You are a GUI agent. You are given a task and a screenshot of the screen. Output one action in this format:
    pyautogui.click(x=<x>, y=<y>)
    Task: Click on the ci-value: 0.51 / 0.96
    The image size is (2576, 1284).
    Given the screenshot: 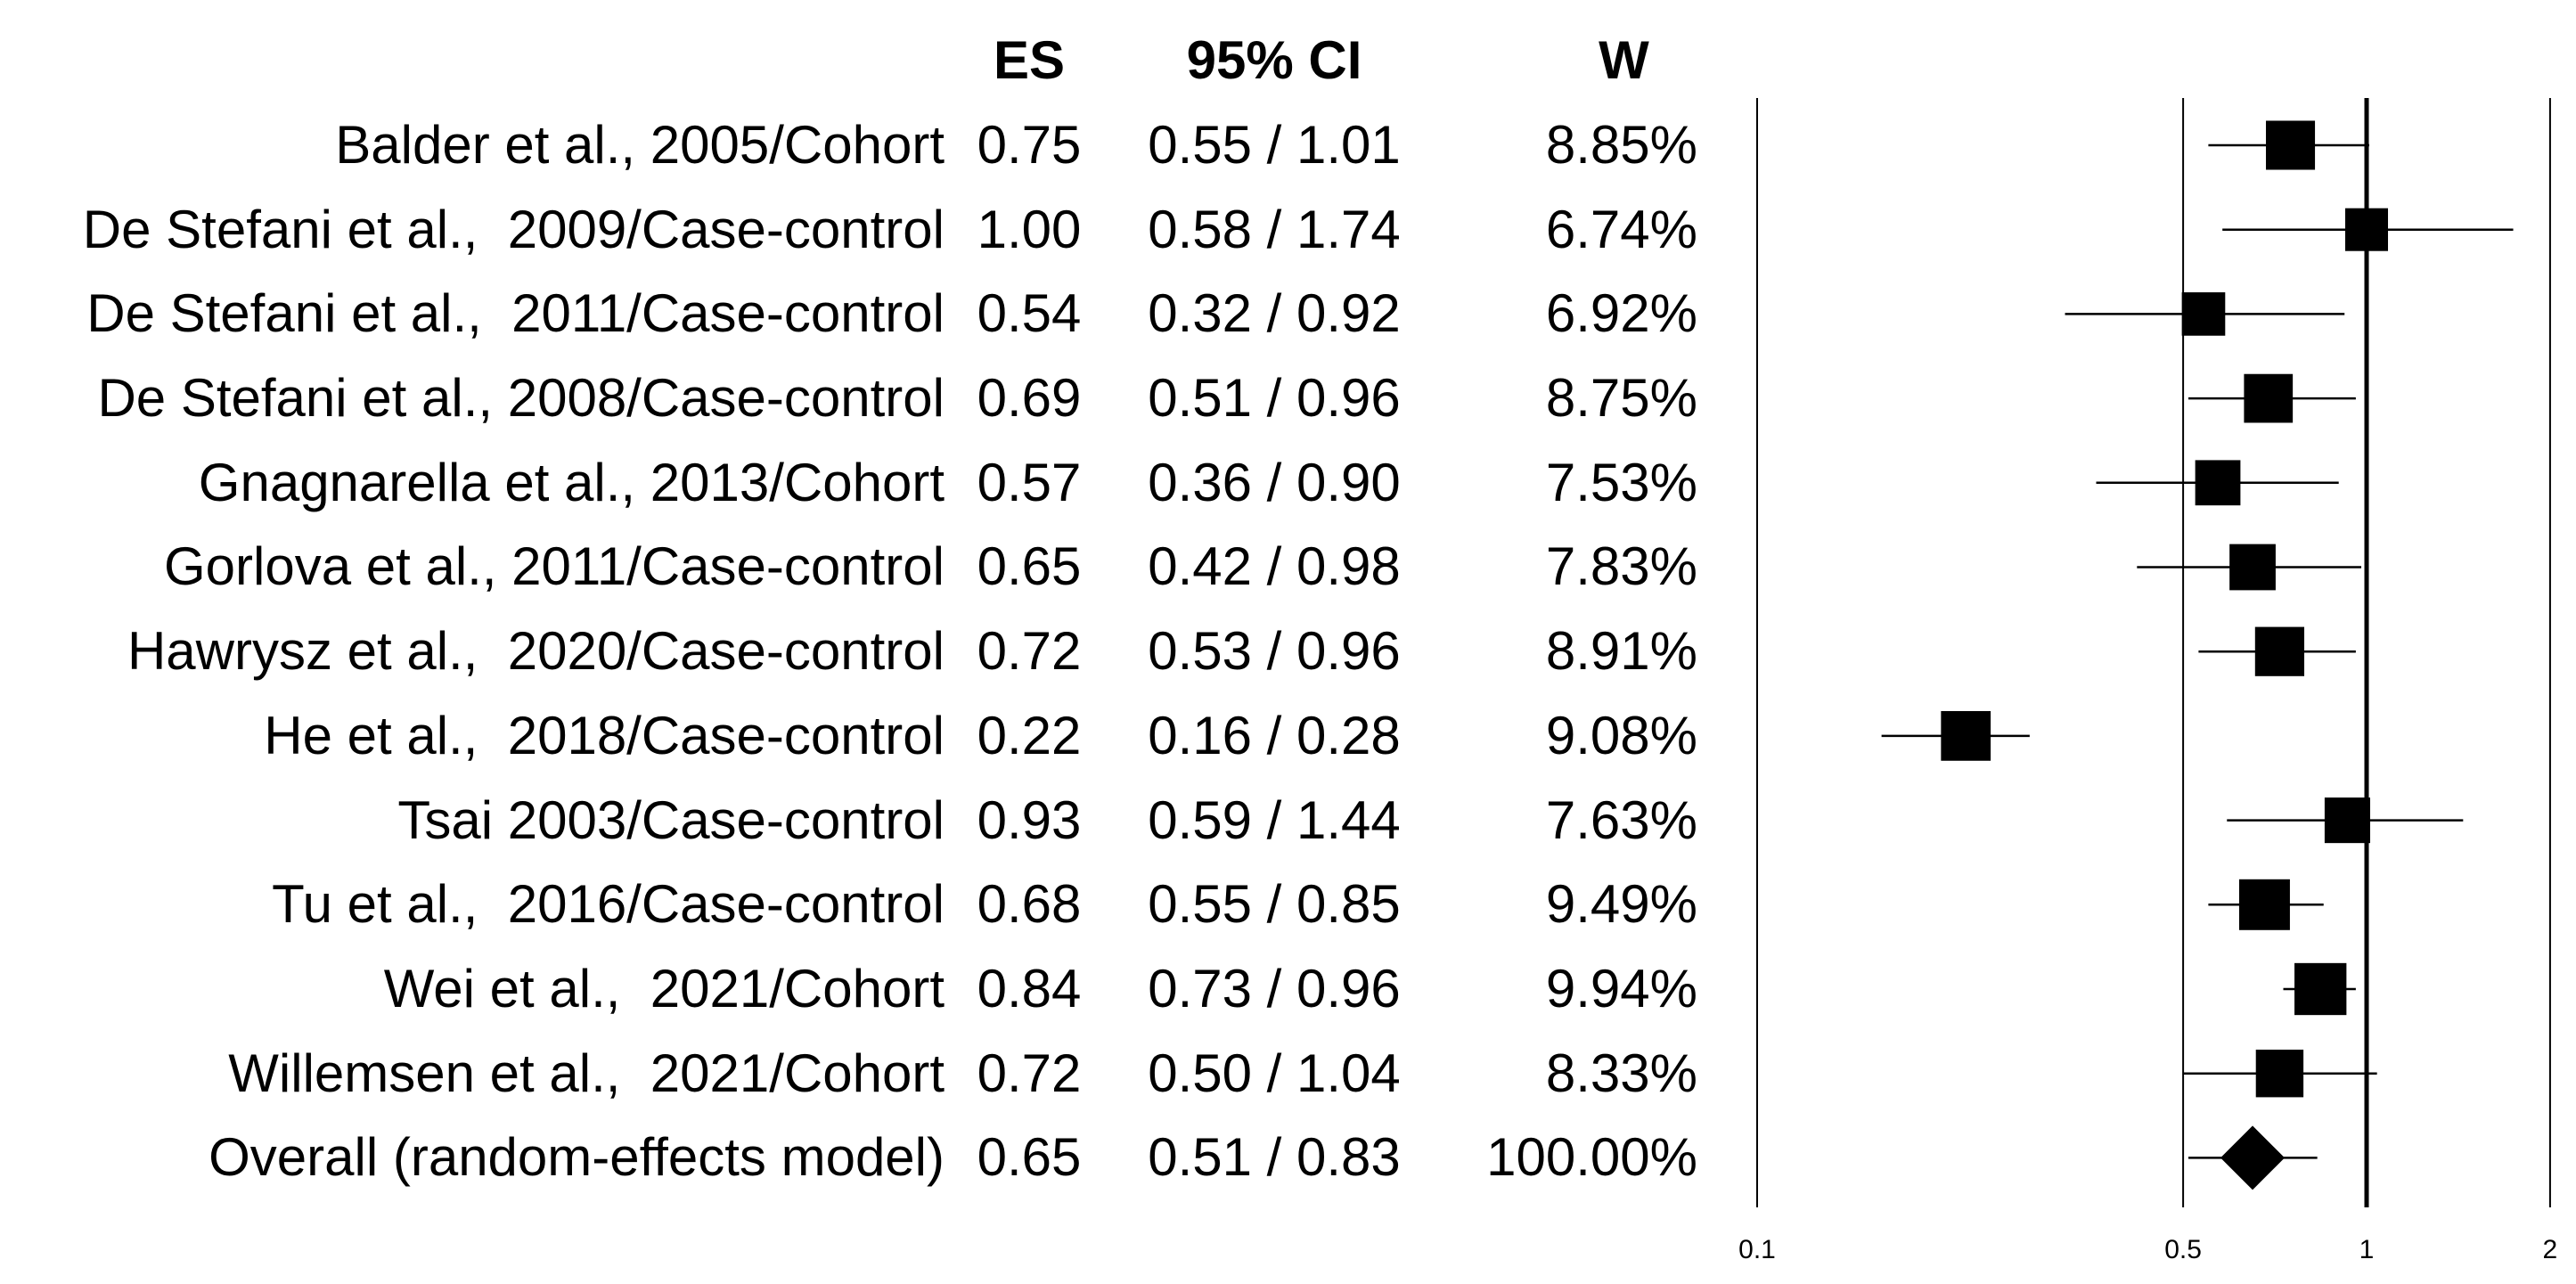 What is the action you would take?
    pyautogui.click(x=1274, y=398)
    